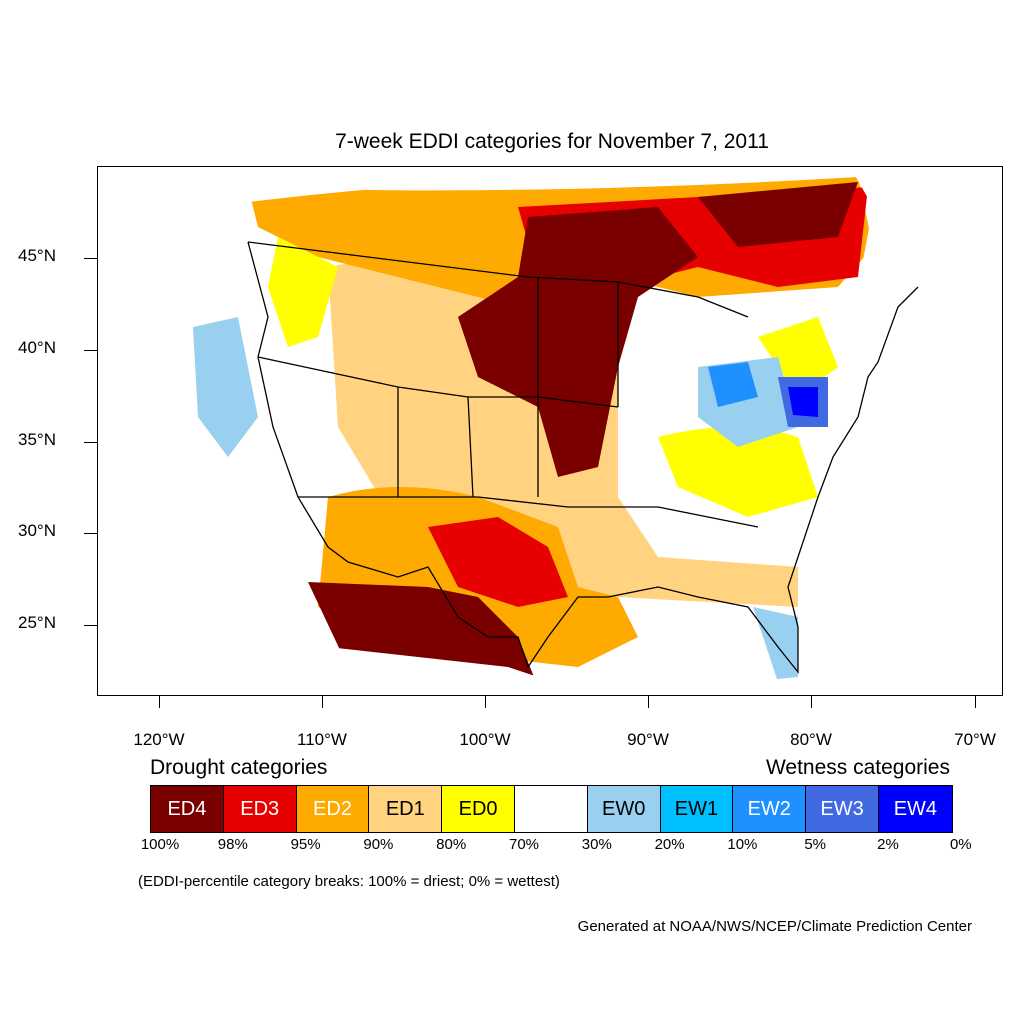 This screenshot has height=1024, width=1024. I want to click on longitude-label-80w: 80°W, so click(811, 739).